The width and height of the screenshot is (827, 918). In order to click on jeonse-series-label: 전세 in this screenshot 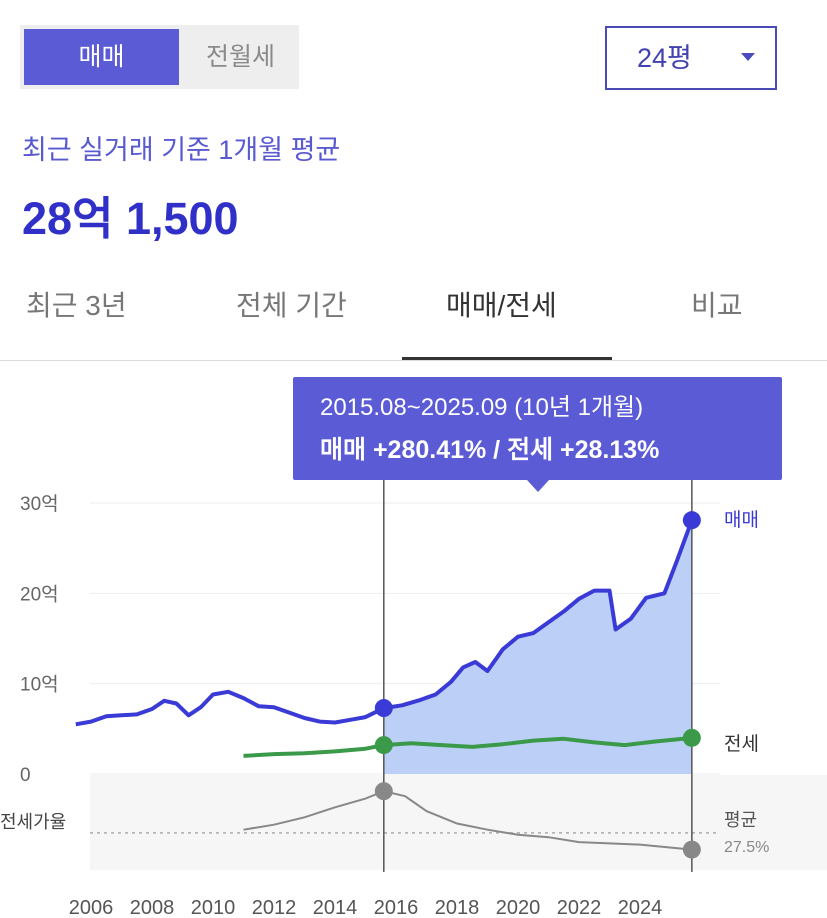, I will do `click(741, 744)`.